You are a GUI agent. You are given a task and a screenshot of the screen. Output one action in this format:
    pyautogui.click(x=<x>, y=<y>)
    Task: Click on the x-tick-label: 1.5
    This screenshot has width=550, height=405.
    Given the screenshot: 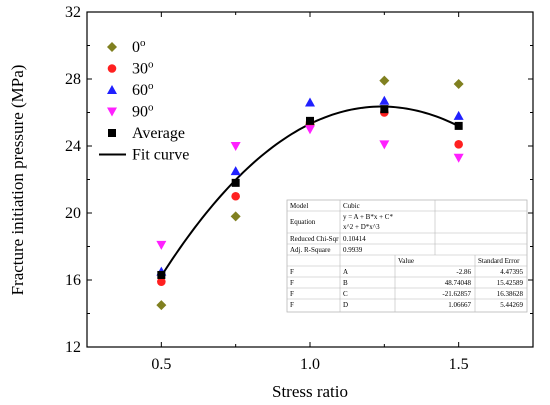 What is the action you would take?
    pyautogui.click(x=459, y=364)
    